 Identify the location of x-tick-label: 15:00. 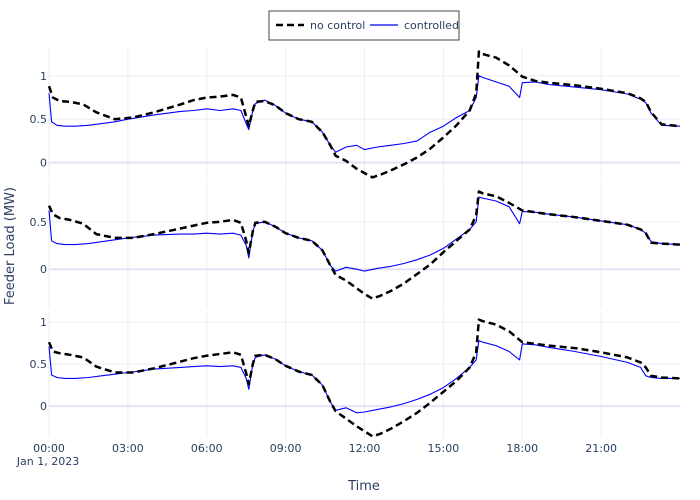
(444, 448).